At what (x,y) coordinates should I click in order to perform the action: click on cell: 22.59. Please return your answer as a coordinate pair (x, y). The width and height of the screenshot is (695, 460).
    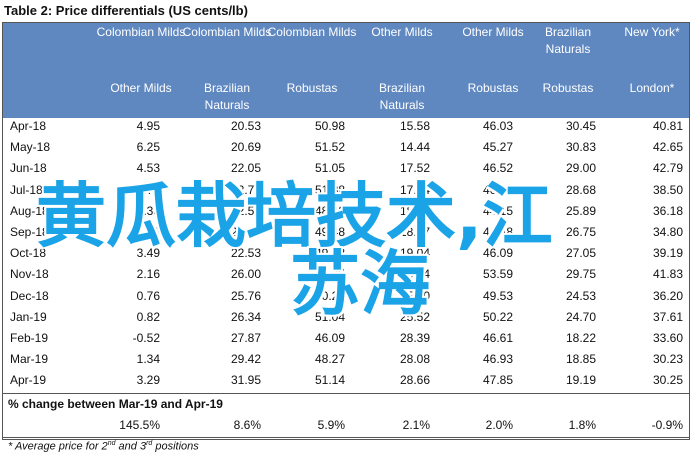
    Looking at the image, I should click on (245, 210).